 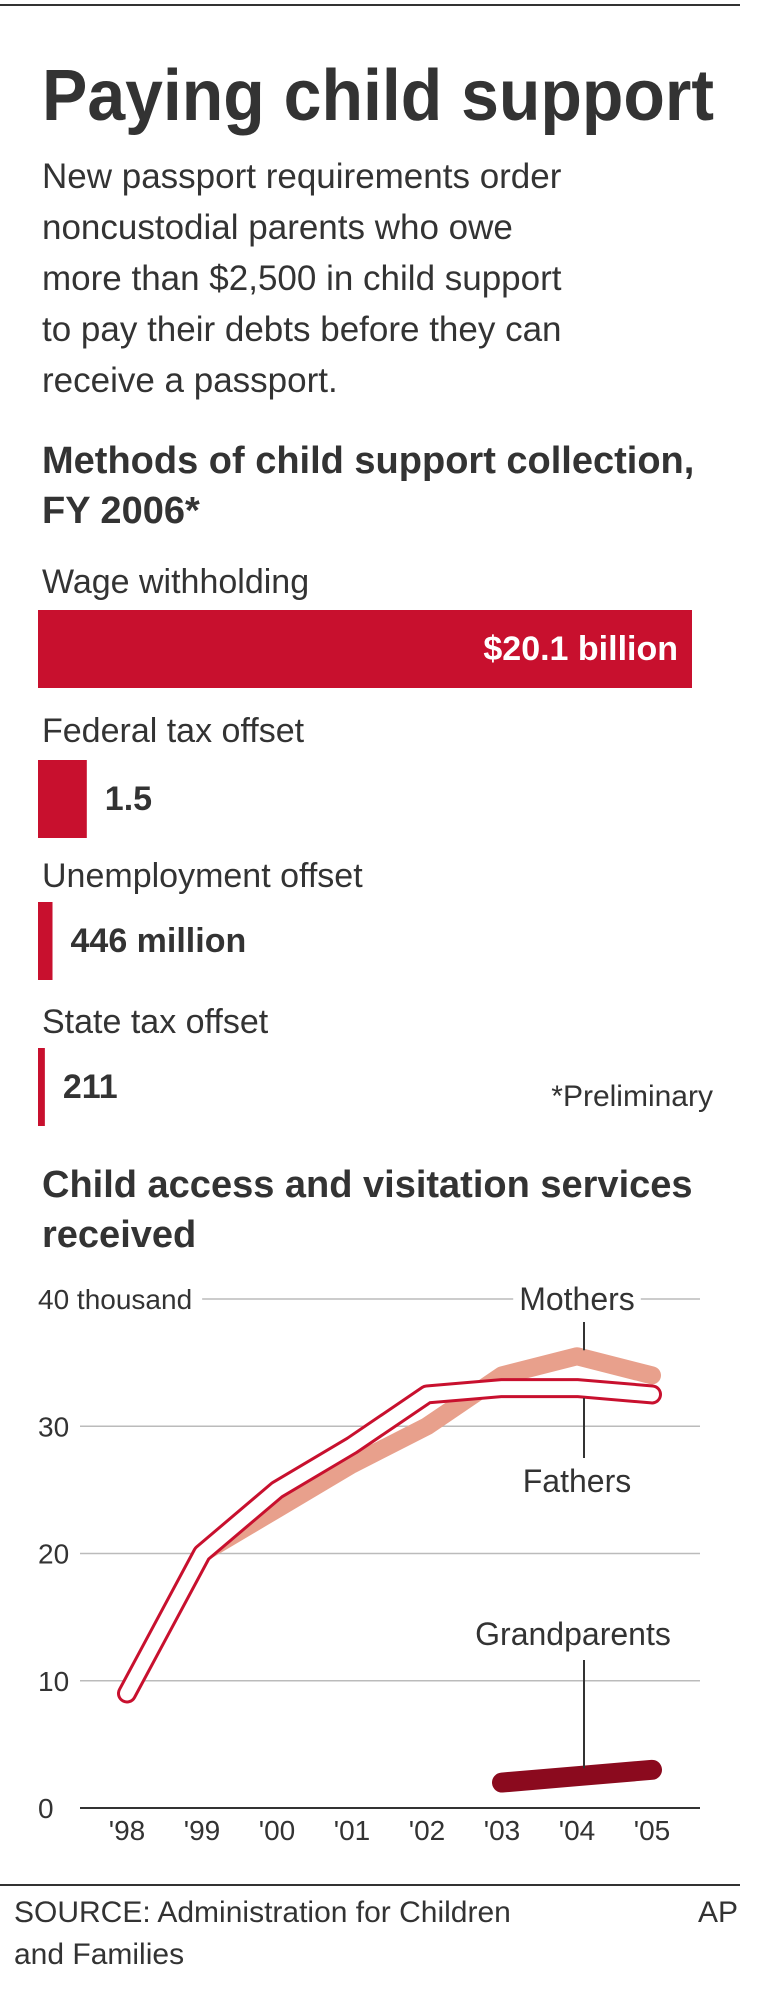 What do you see at coordinates (175, 582) in the screenshot?
I see `category-label: Wage withholding` at bounding box center [175, 582].